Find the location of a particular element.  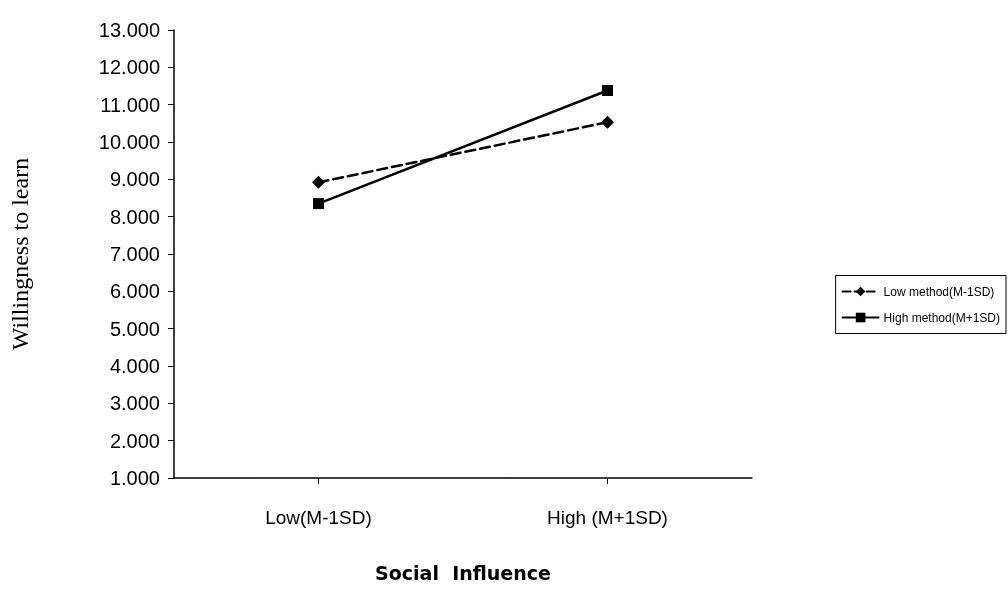

y-axis-title: Willingness to learn is located at coordinates (20, 254).